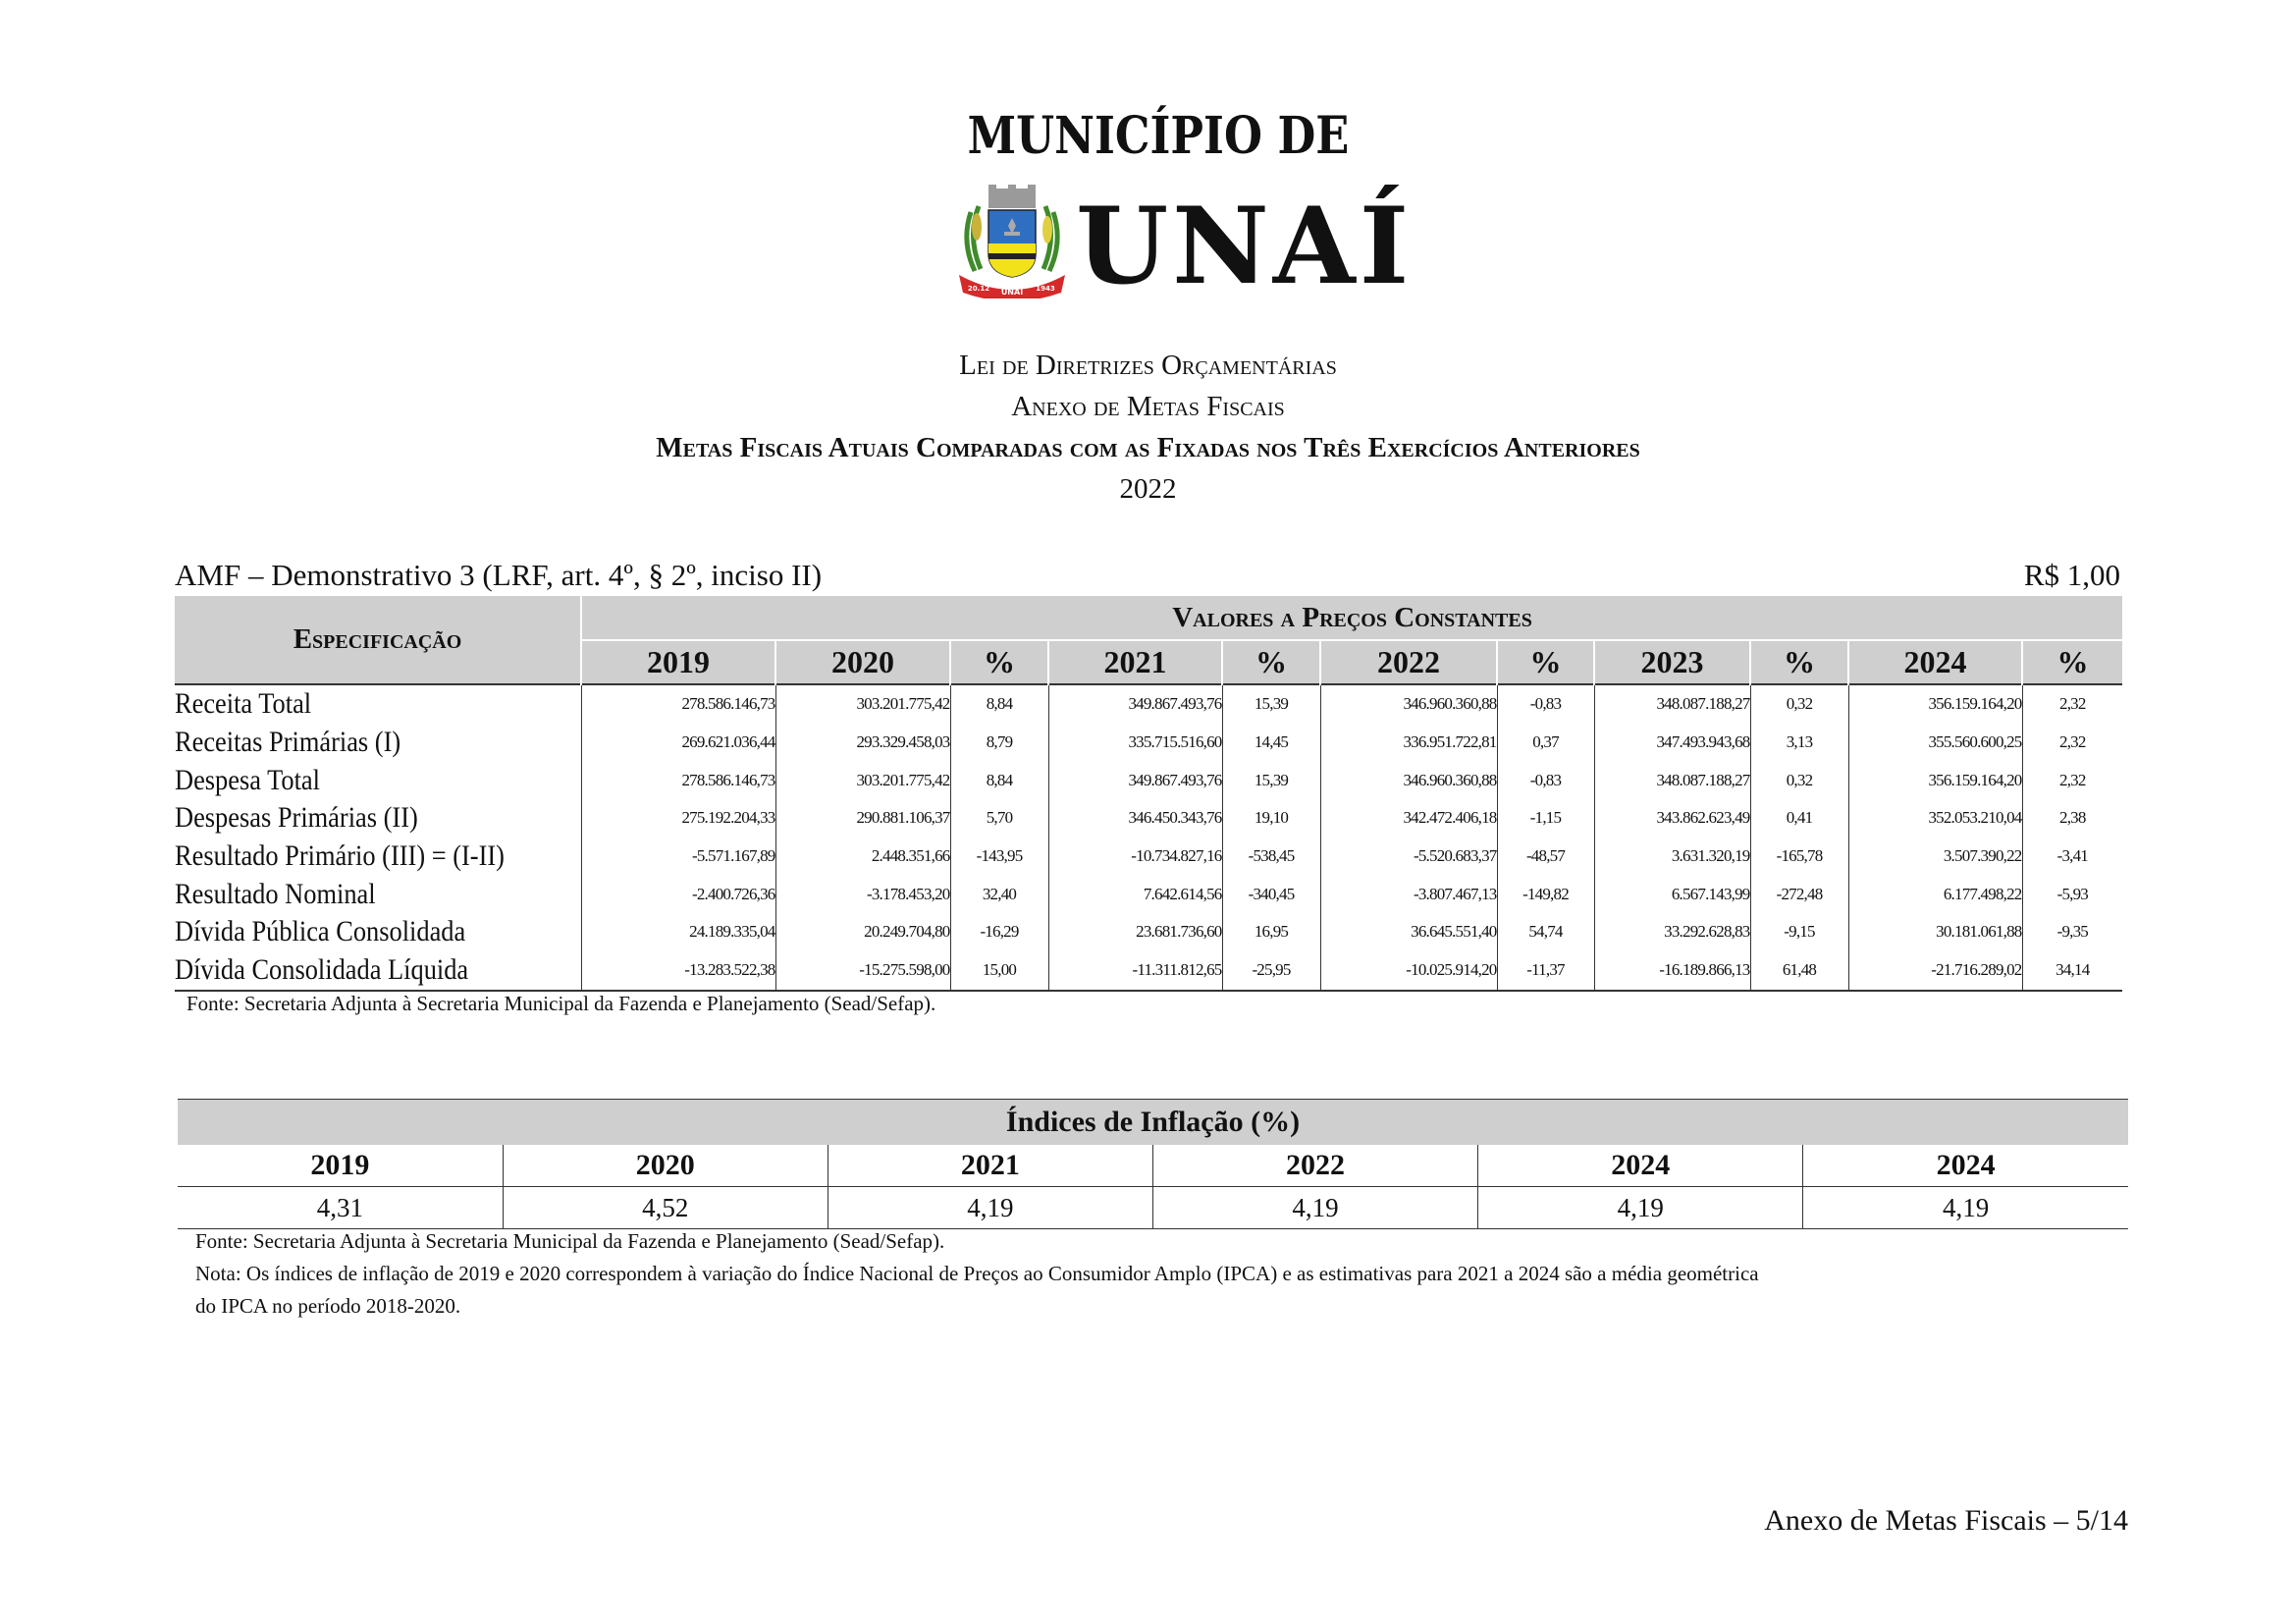 This screenshot has height=1623, width=2296. I want to click on value-cell: -3.807.467,13, so click(1408, 894).